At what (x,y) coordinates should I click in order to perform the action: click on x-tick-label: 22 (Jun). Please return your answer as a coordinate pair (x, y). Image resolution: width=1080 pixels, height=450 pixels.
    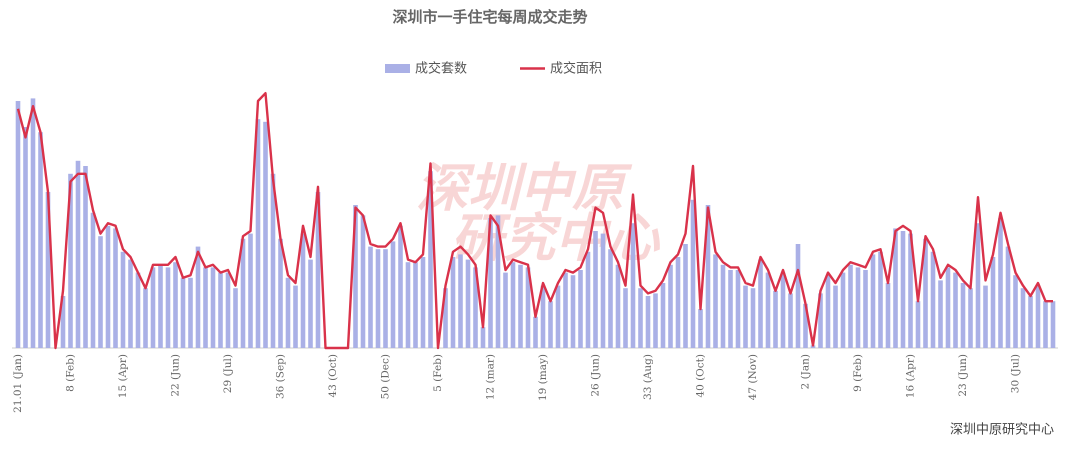
    Looking at the image, I should click on (176, 375).